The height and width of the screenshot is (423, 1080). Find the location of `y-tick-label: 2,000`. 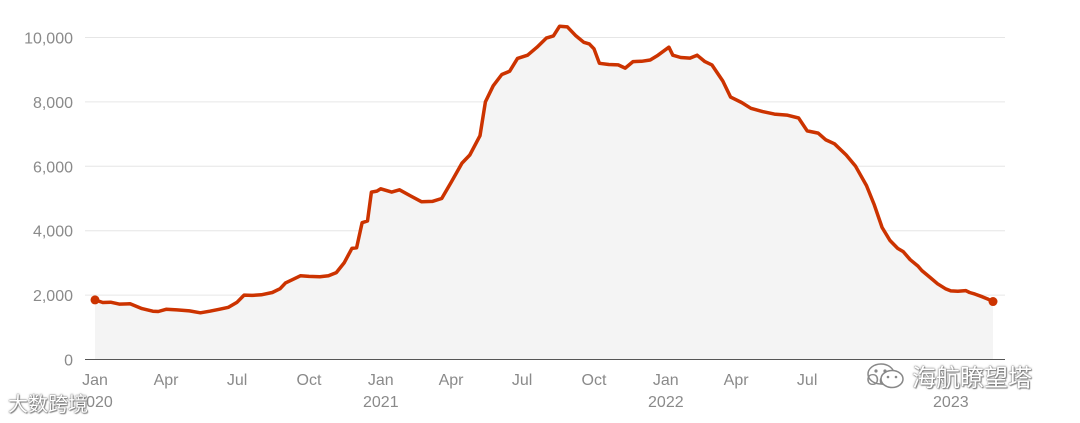

y-tick-label: 2,000 is located at coordinates (53, 296).